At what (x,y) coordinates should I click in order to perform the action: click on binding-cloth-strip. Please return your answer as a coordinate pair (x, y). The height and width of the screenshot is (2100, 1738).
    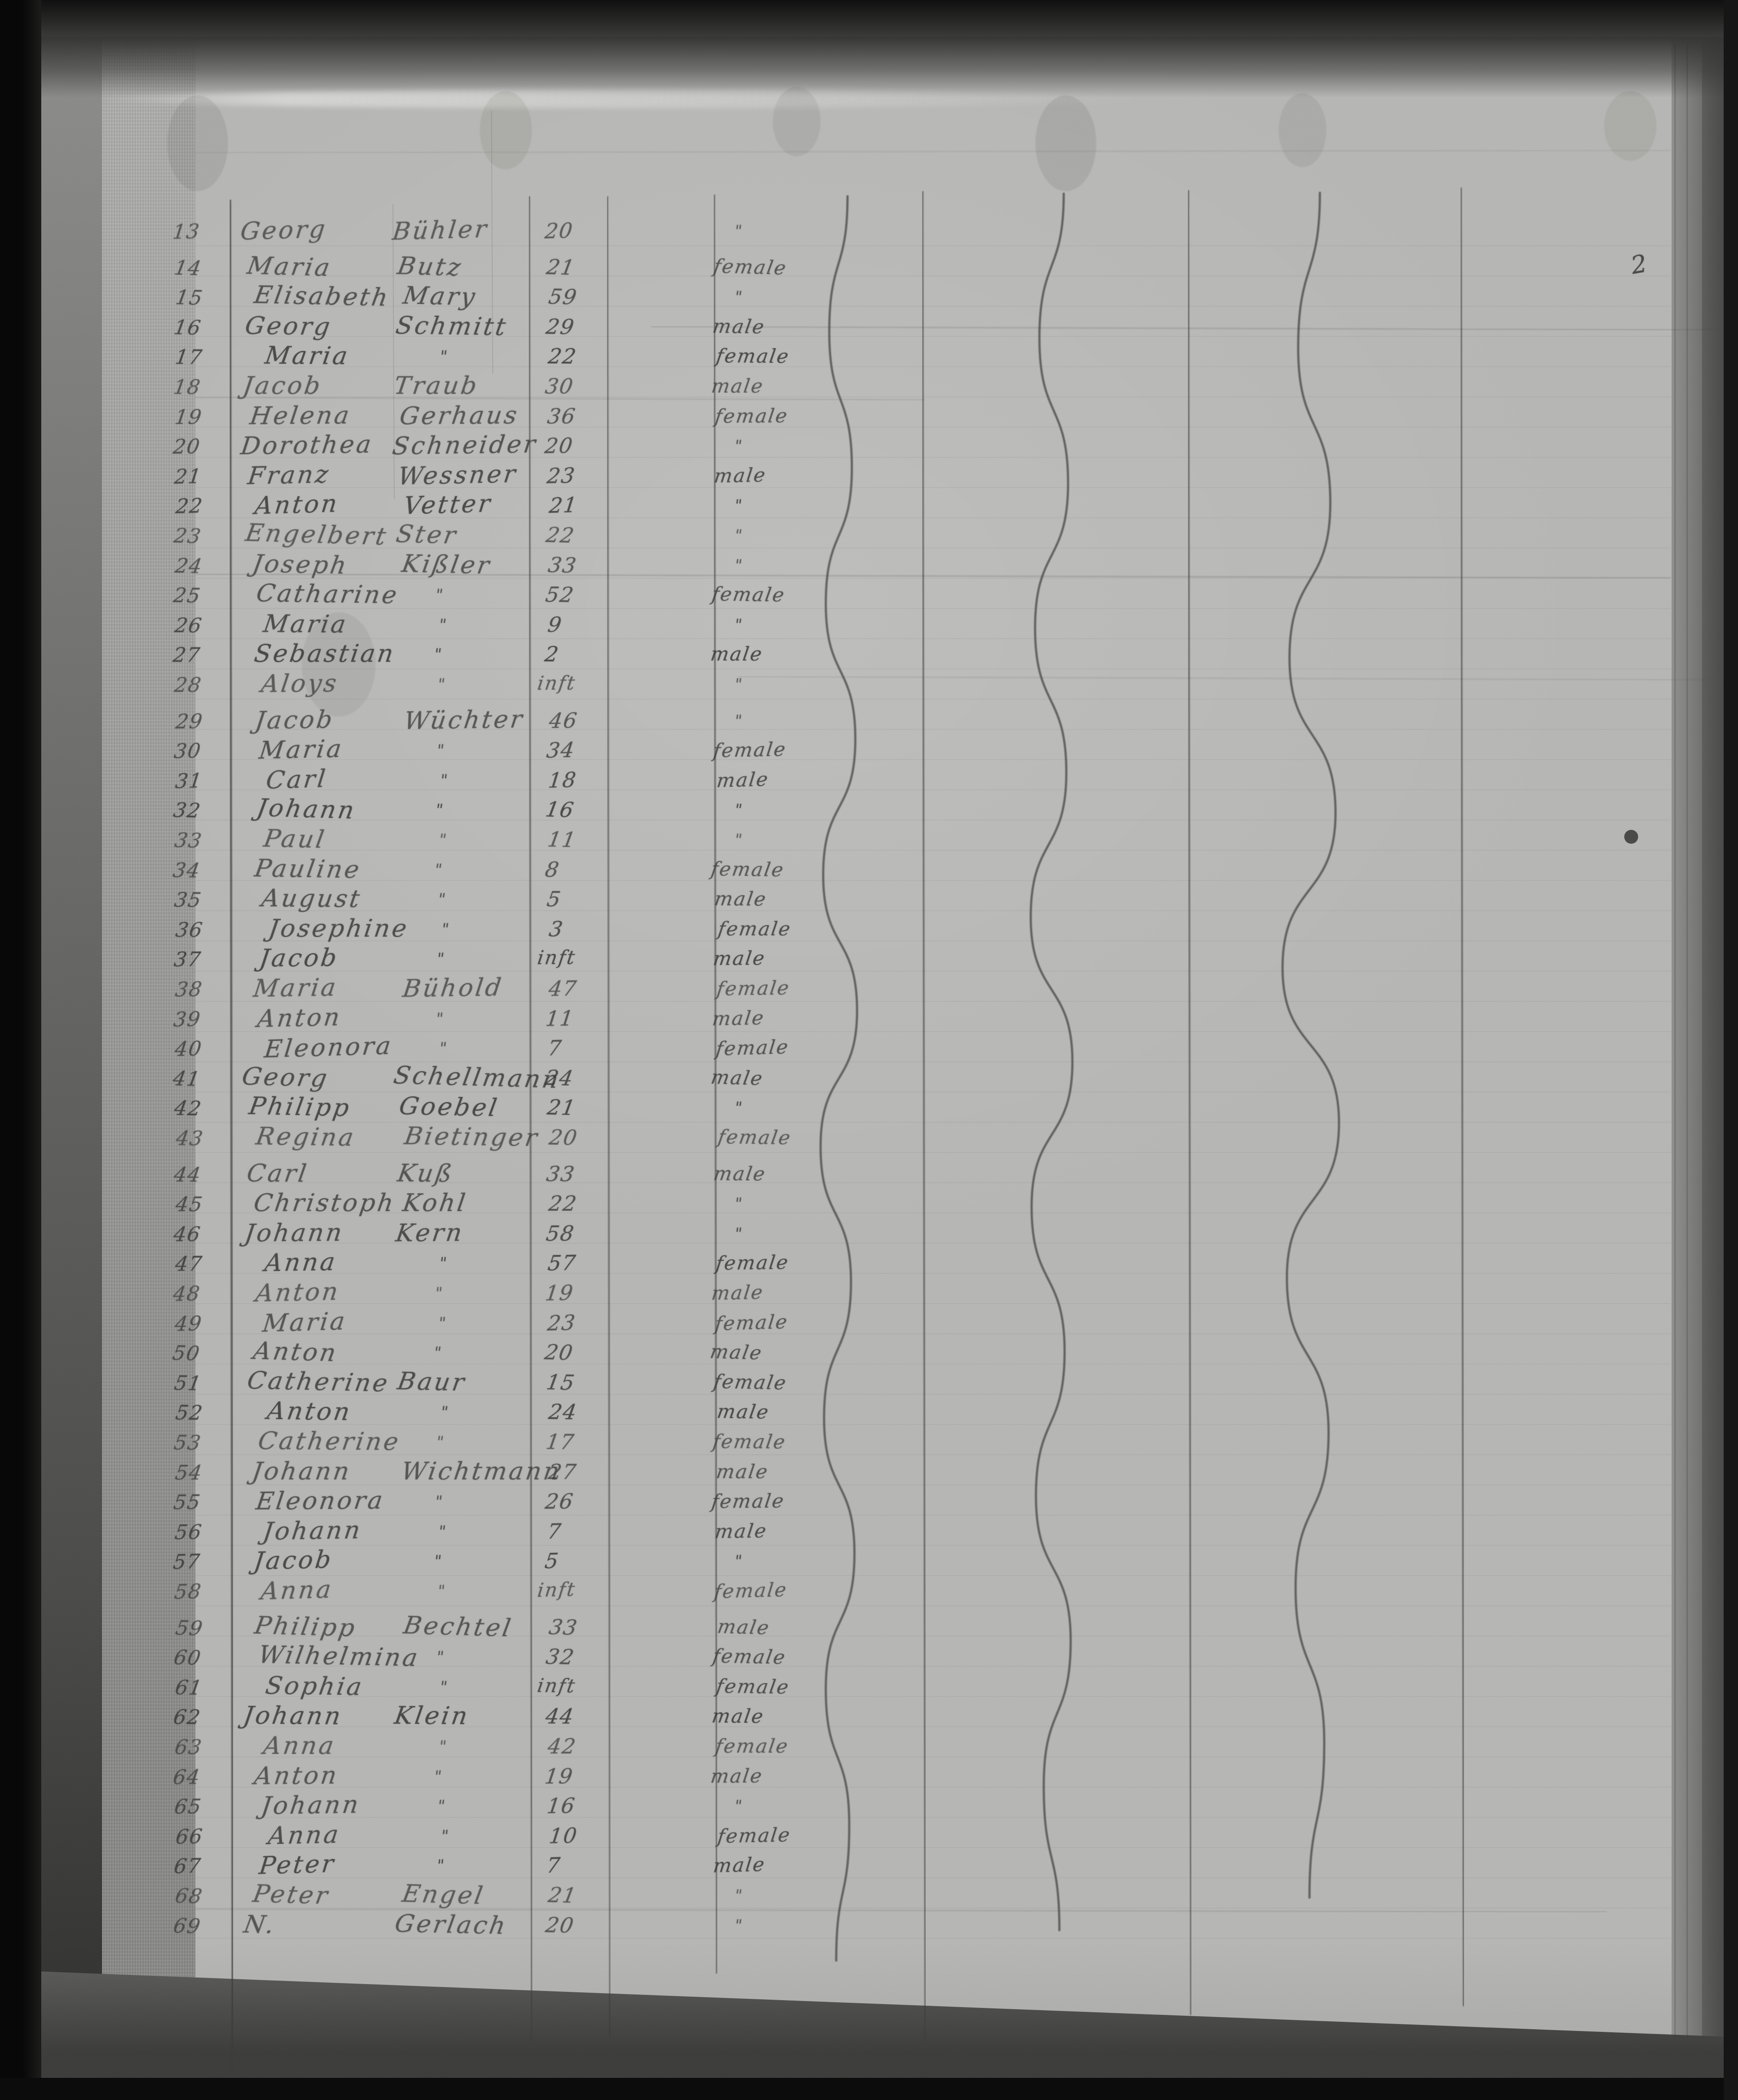
    Looking at the image, I should click on (148, 1057).